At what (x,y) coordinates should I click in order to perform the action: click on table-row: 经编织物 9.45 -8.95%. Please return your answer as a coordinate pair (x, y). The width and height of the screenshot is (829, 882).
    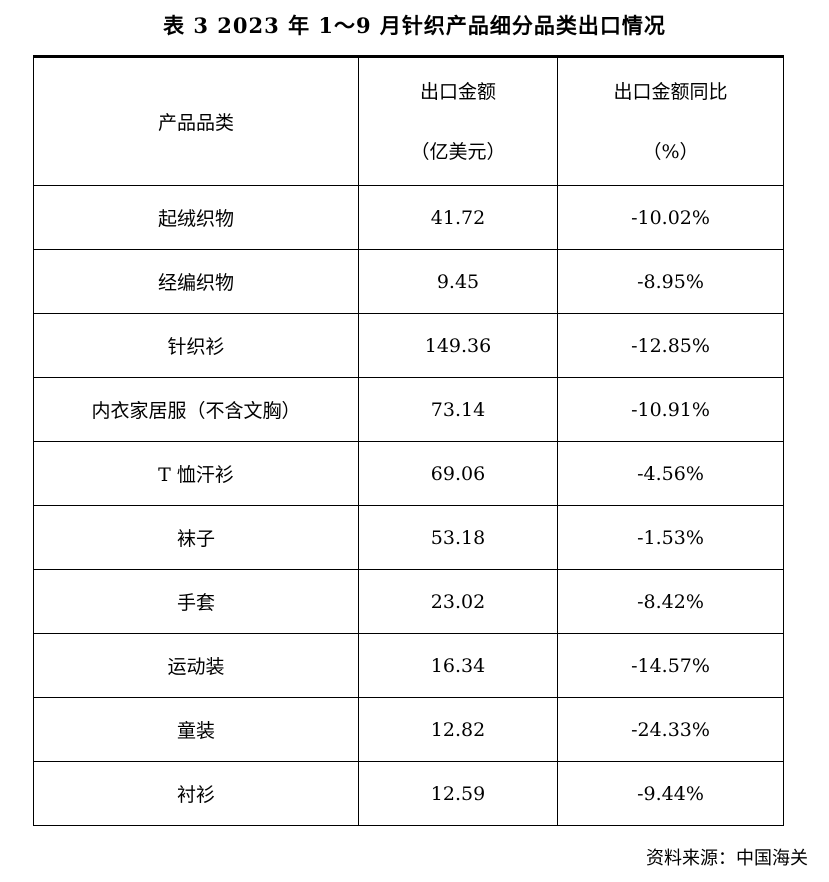
    Looking at the image, I should click on (408, 281).